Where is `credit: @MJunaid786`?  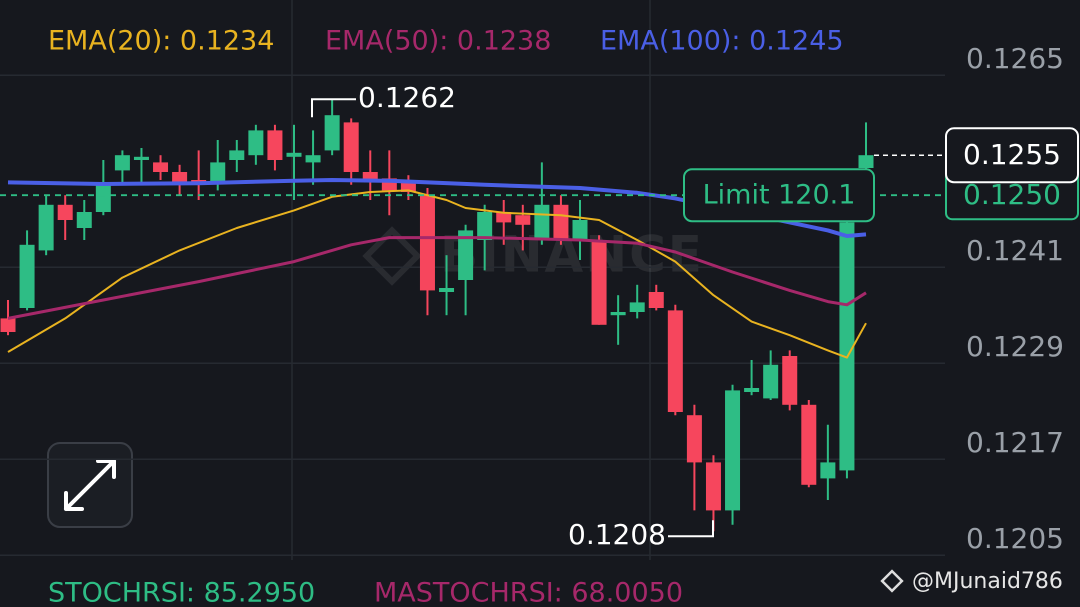
credit: @MJunaid786 is located at coordinates (971, 581).